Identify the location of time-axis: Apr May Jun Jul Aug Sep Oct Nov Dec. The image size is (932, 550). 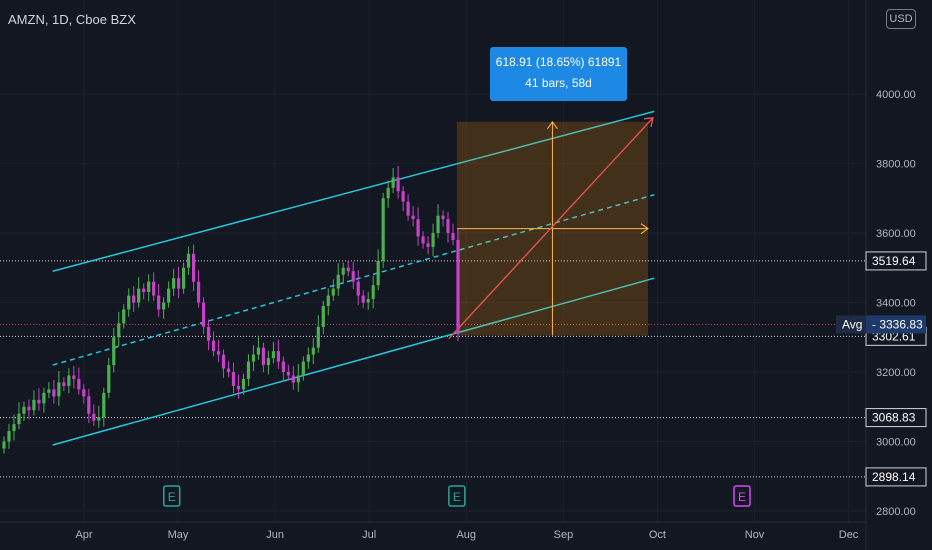
(433, 531).